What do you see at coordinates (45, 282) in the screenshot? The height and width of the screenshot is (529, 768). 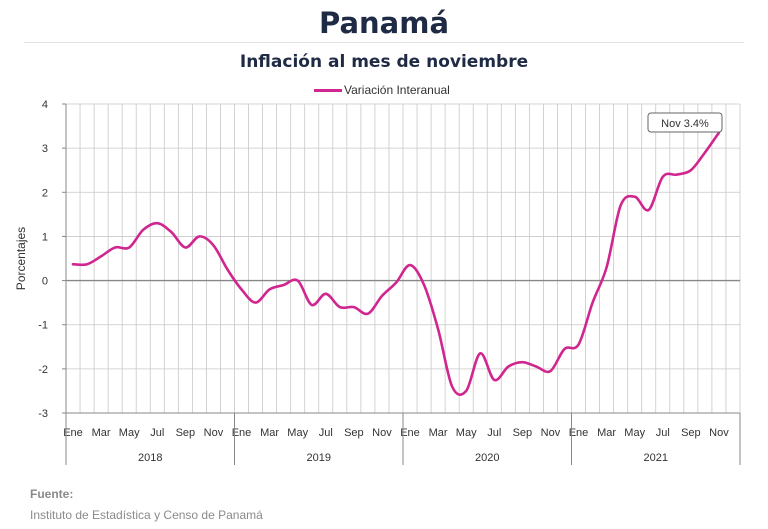 I see `y-tick-label: 0` at bounding box center [45, 282].